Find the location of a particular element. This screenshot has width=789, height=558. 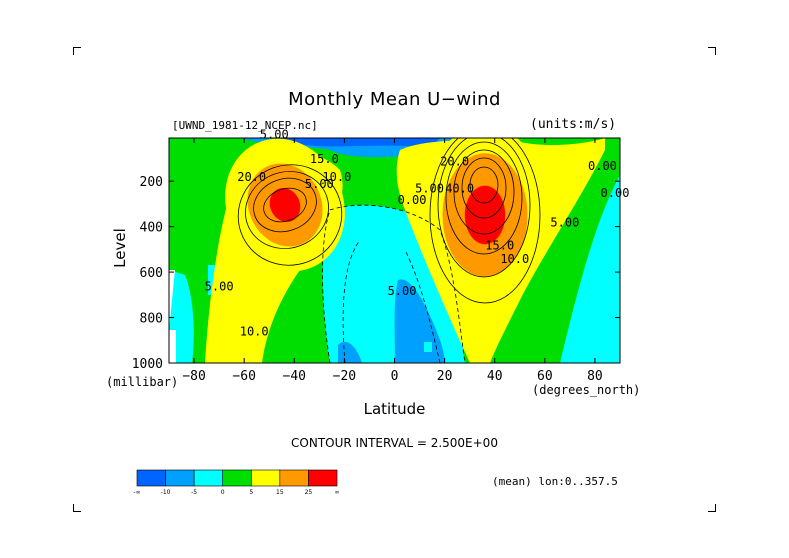

x-tick-label: 40 is located at coordinates (495, 376).